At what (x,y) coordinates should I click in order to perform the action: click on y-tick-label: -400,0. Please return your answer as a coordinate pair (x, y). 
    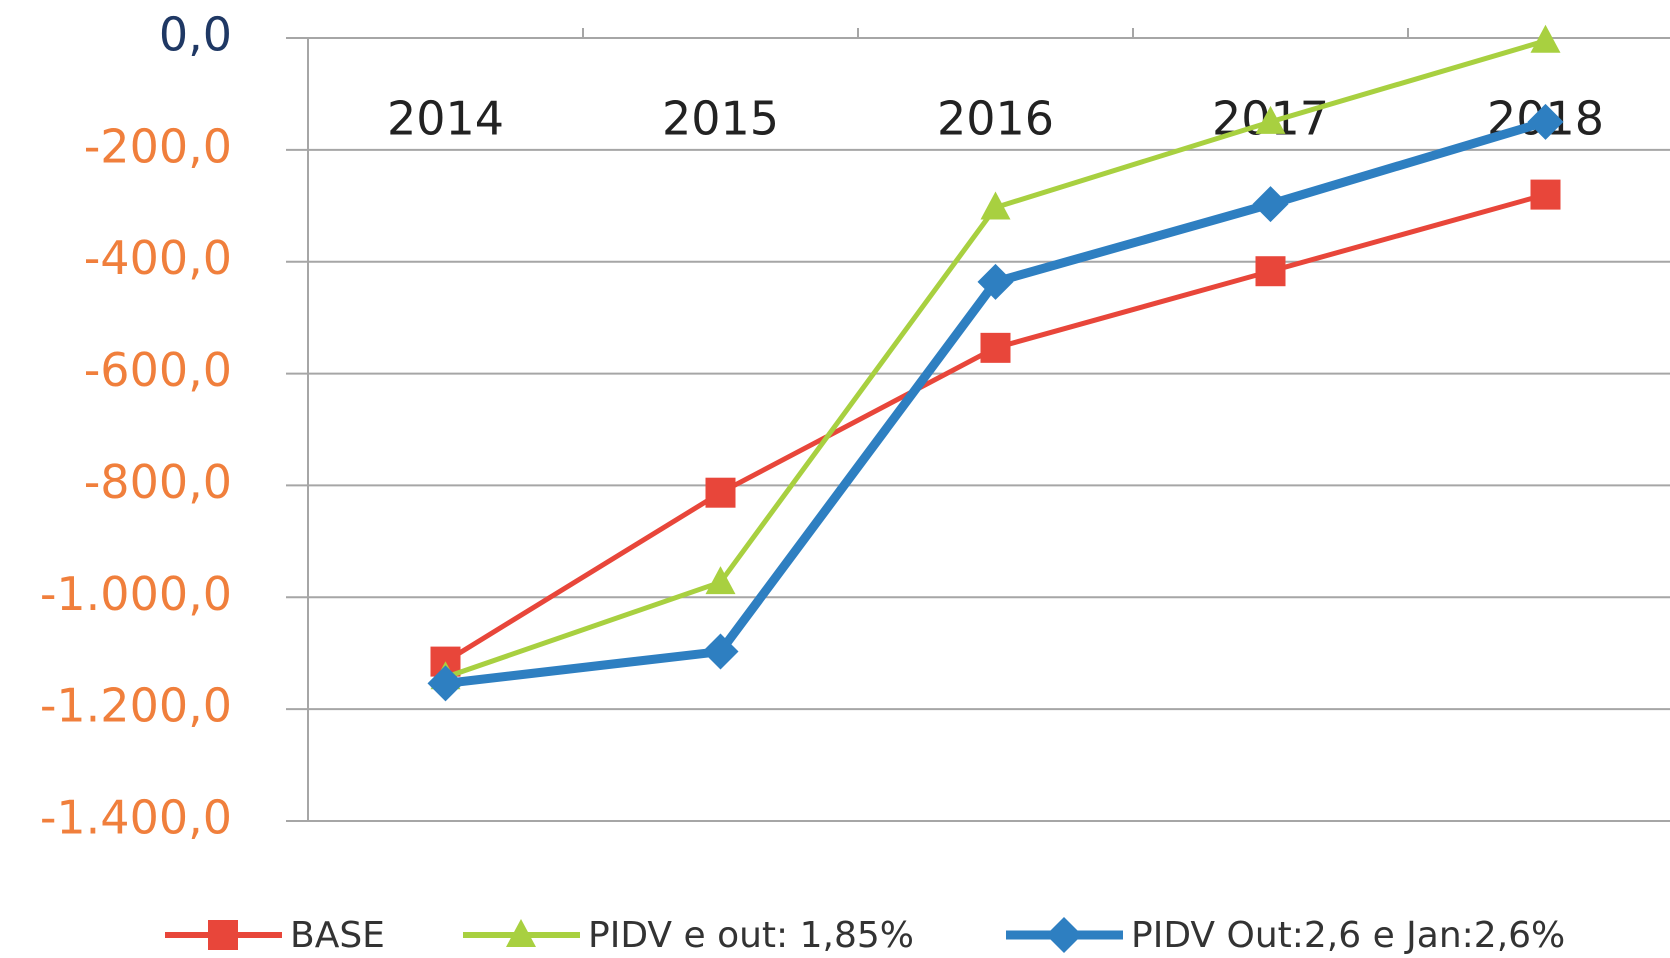
    Looking at the image, I should click on (158, 258).